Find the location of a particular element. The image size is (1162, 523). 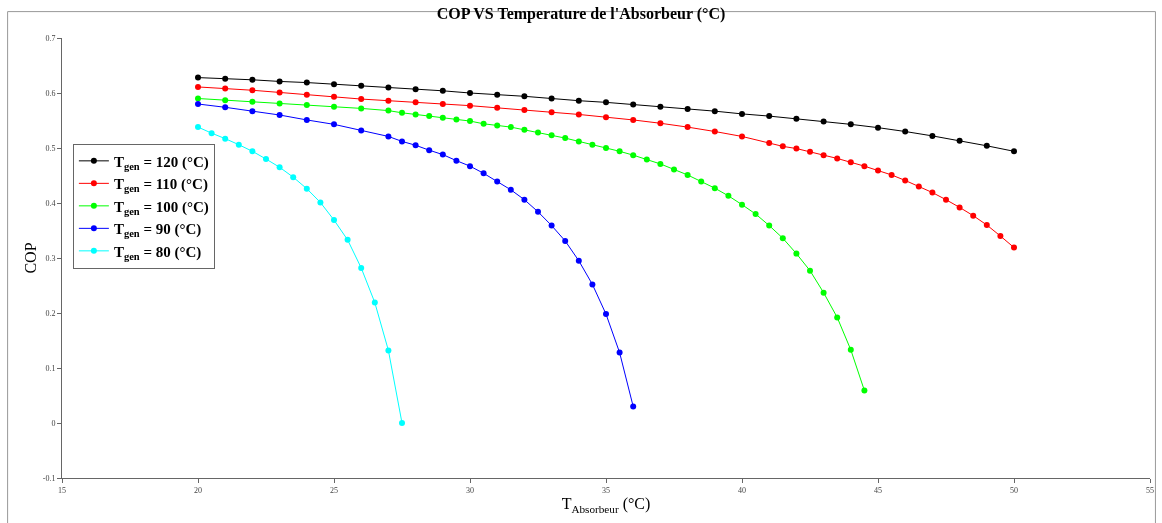

legend-label: T$_{gen}$ = 80 (°C) is located at coordinates (157, 252).